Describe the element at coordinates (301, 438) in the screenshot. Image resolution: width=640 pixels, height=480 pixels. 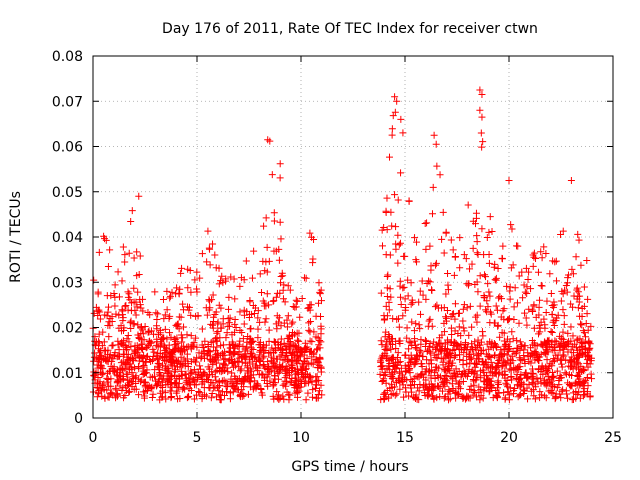
I see `x-tick-label: 10` at that location.